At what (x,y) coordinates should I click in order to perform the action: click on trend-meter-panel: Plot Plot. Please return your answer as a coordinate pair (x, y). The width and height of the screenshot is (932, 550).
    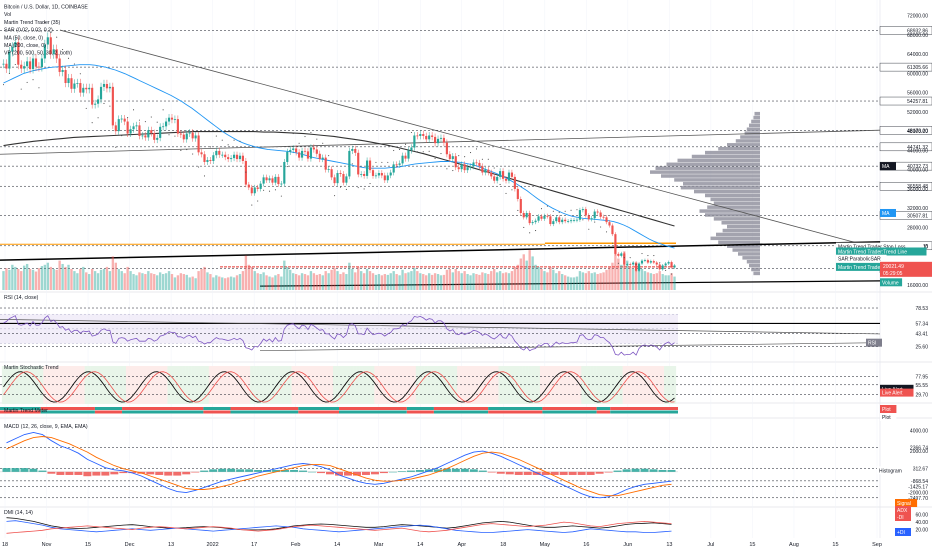
    Looking at the image, I should click on (448, 413).